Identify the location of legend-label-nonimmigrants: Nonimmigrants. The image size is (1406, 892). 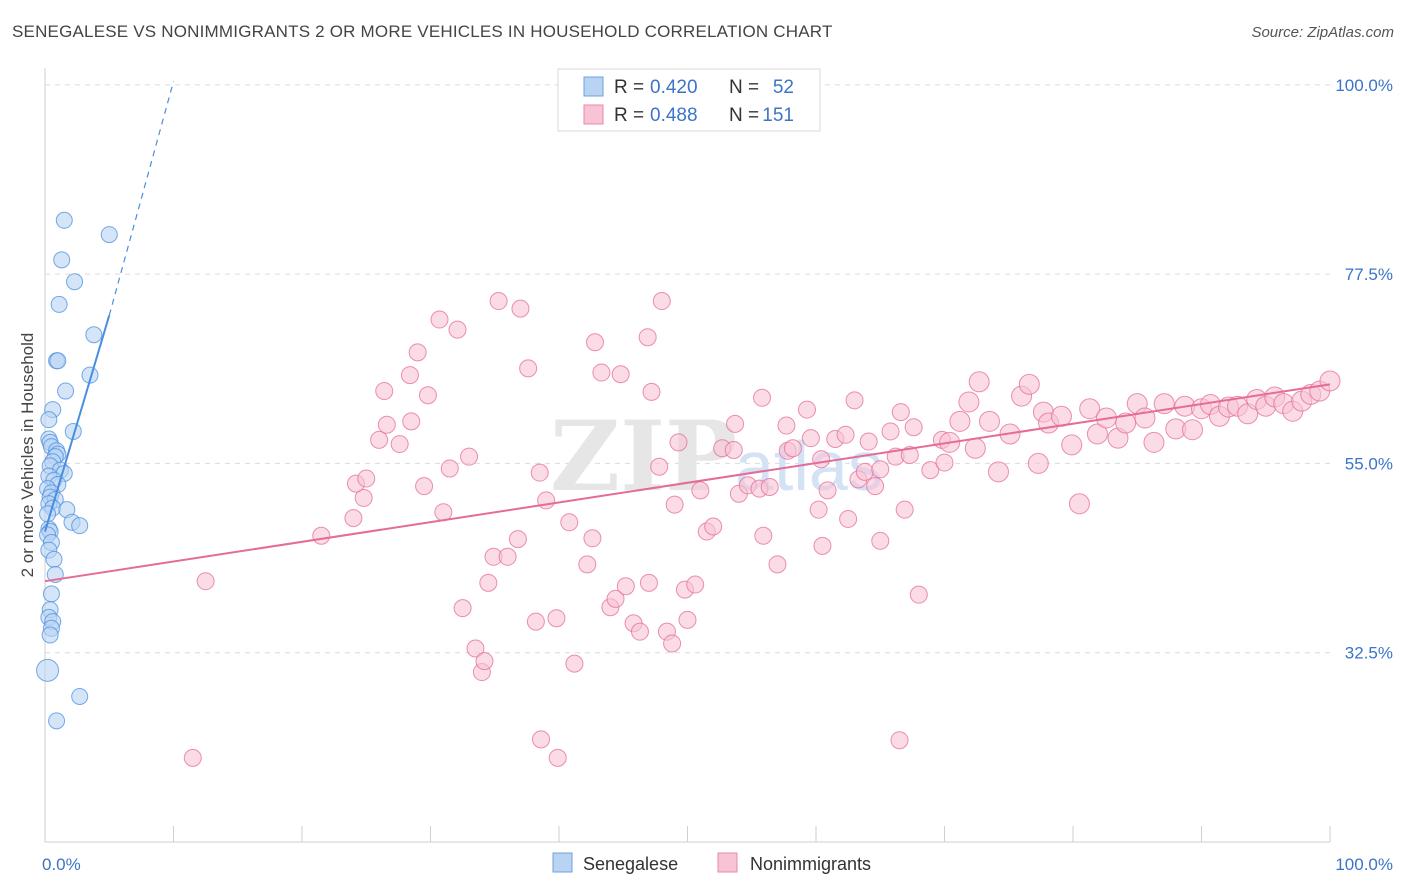
(810, 864).